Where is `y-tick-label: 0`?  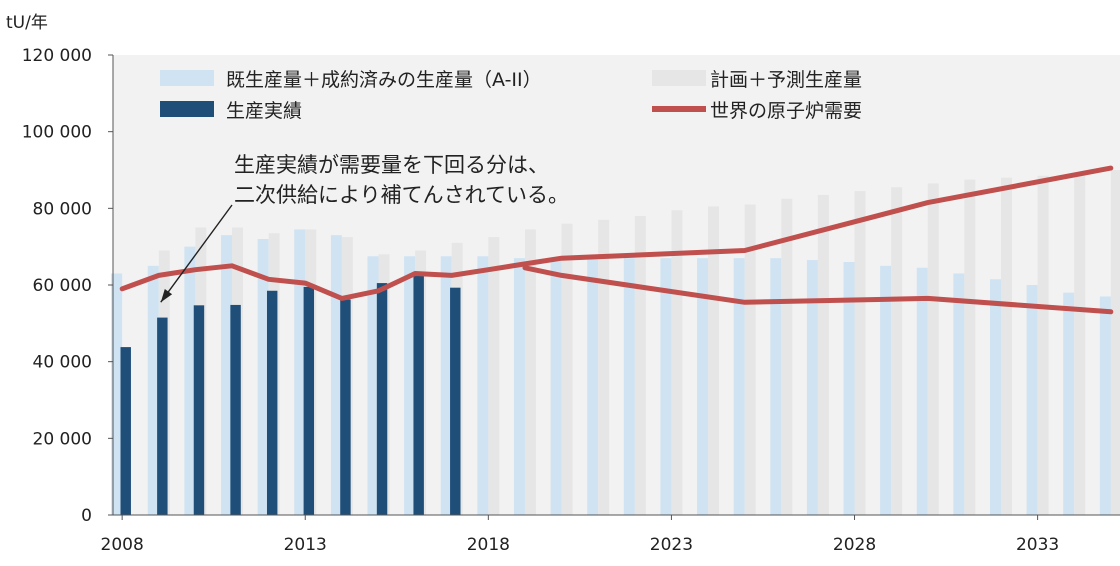
y-tick-label: 0 is located at coordinates (86, 516).